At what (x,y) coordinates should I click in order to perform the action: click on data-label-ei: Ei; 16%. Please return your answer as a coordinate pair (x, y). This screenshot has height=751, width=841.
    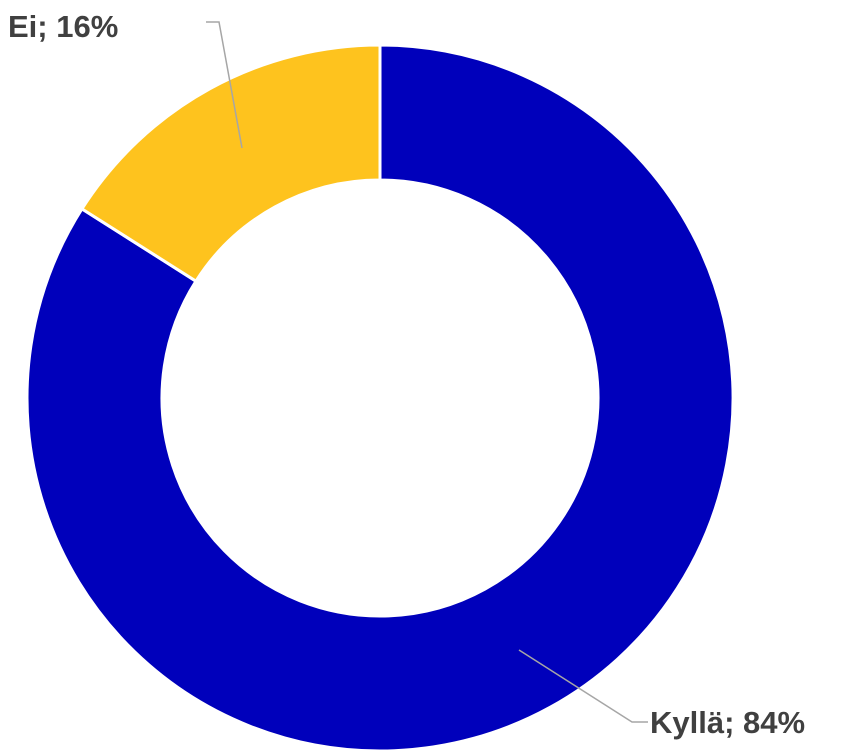
    Looking at the image, I should click on (63, 26).